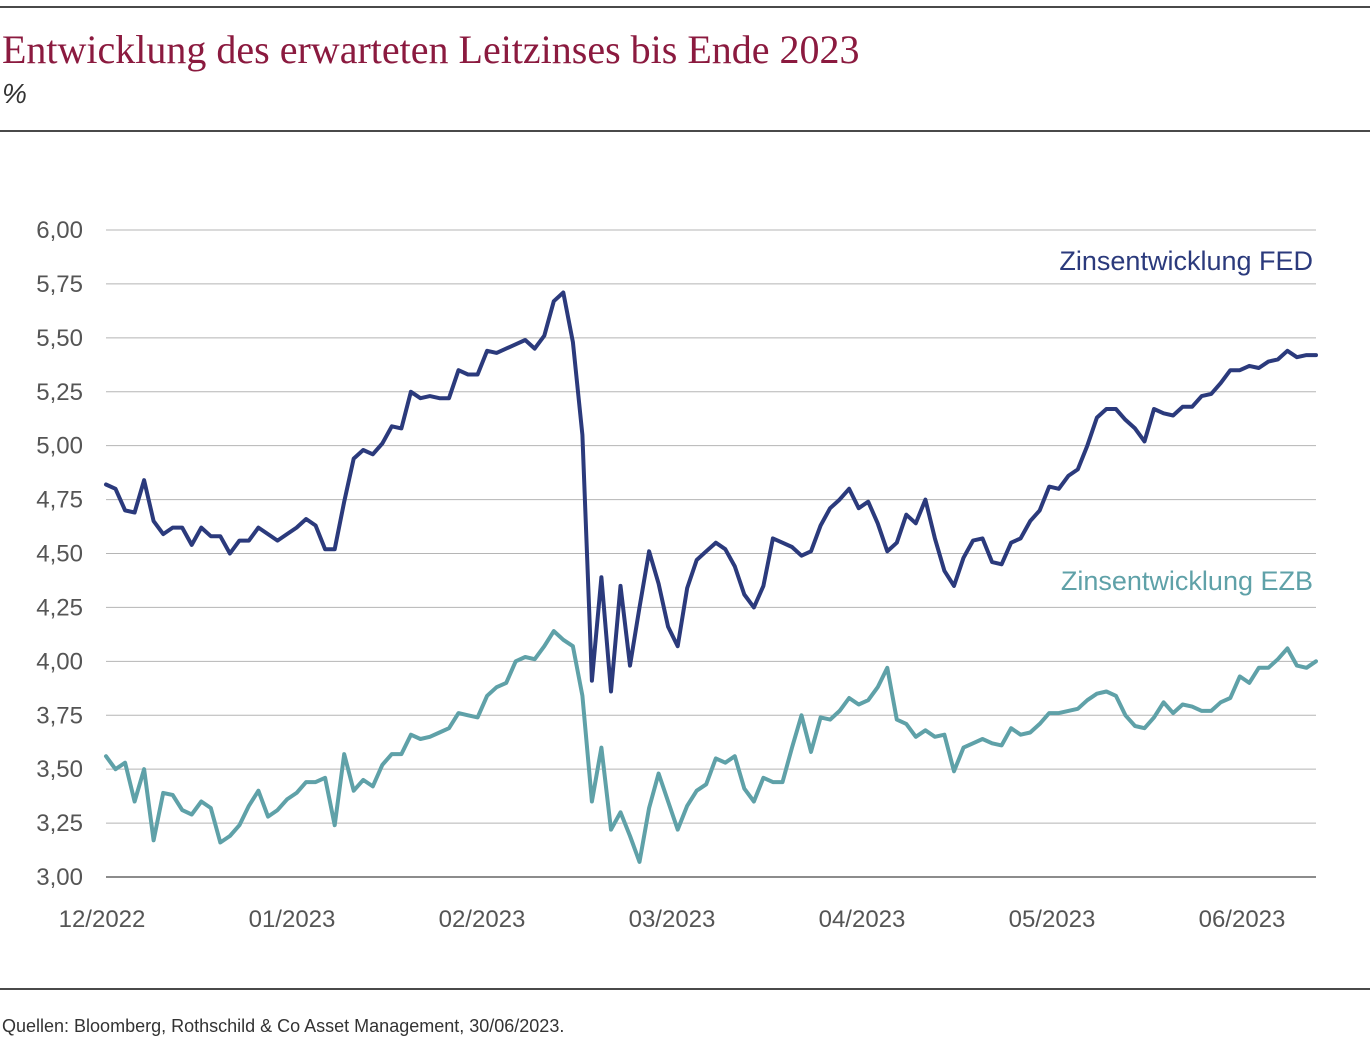 The height and width of the screenshot is (1044, 1370). I want to click on header-rule, so click(685, 131).